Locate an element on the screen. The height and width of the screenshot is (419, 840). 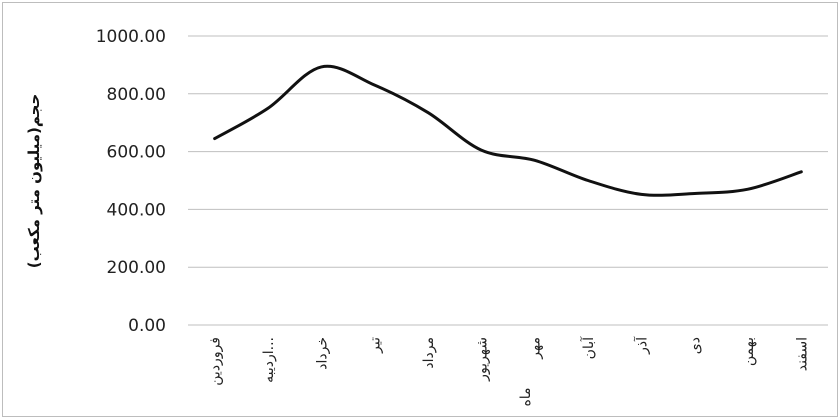
y-tick-label: 600.00 is located at coordinates (136, 153).